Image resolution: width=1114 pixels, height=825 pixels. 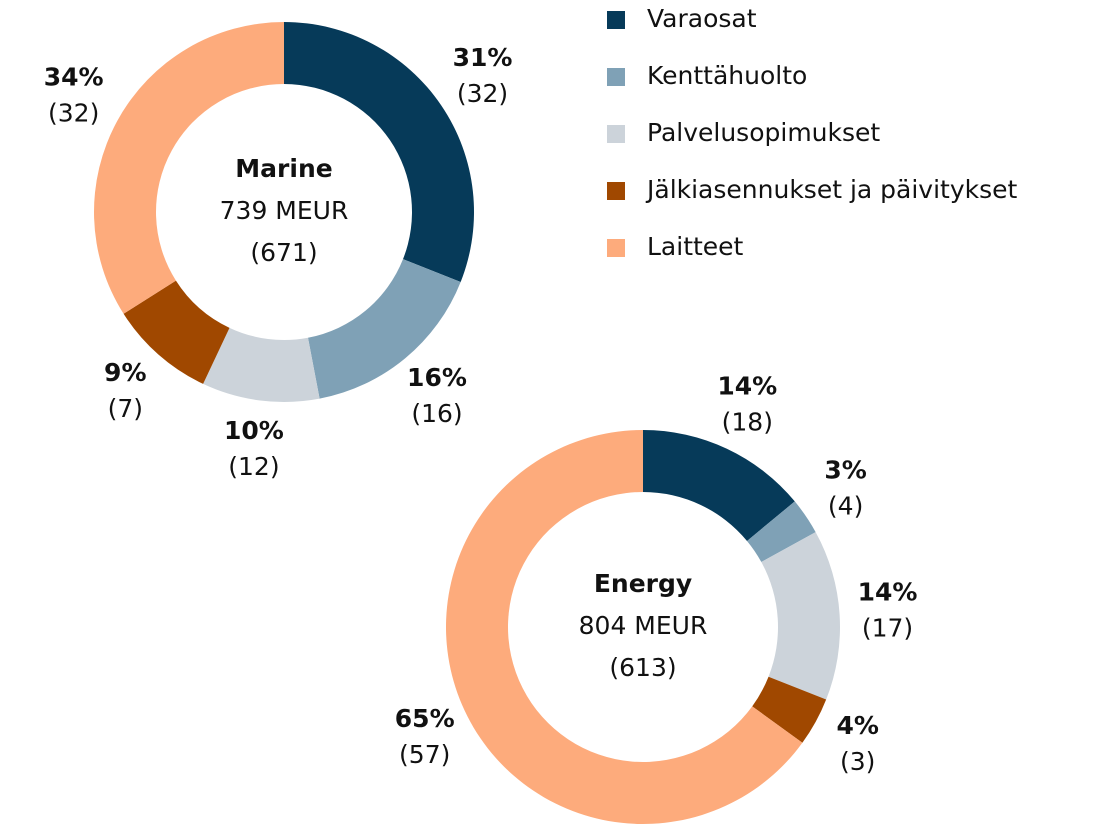 I want to click on previous-label: (16), so click(x=436, y=413).